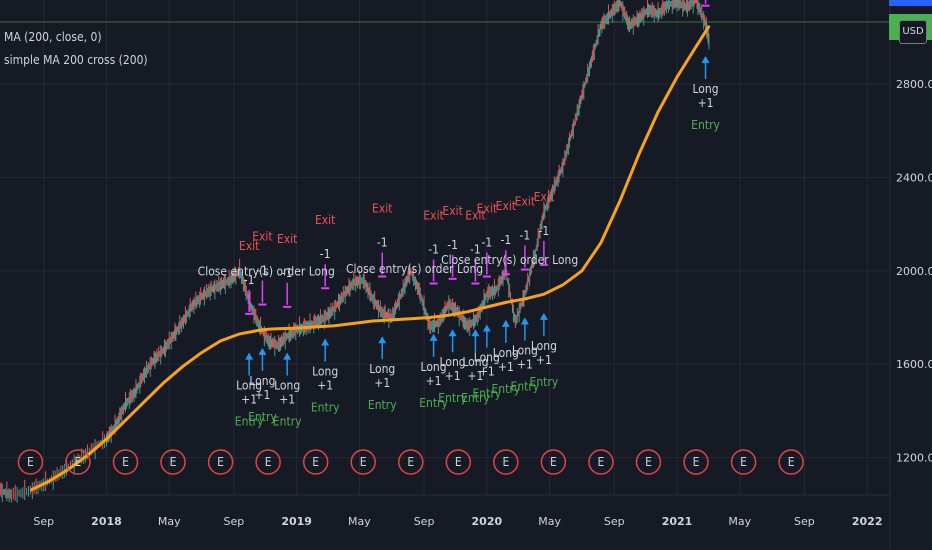  Describe the element at coordinates (867, 521) in the screenshot. I see `x-tick-label: 2022` at that location.